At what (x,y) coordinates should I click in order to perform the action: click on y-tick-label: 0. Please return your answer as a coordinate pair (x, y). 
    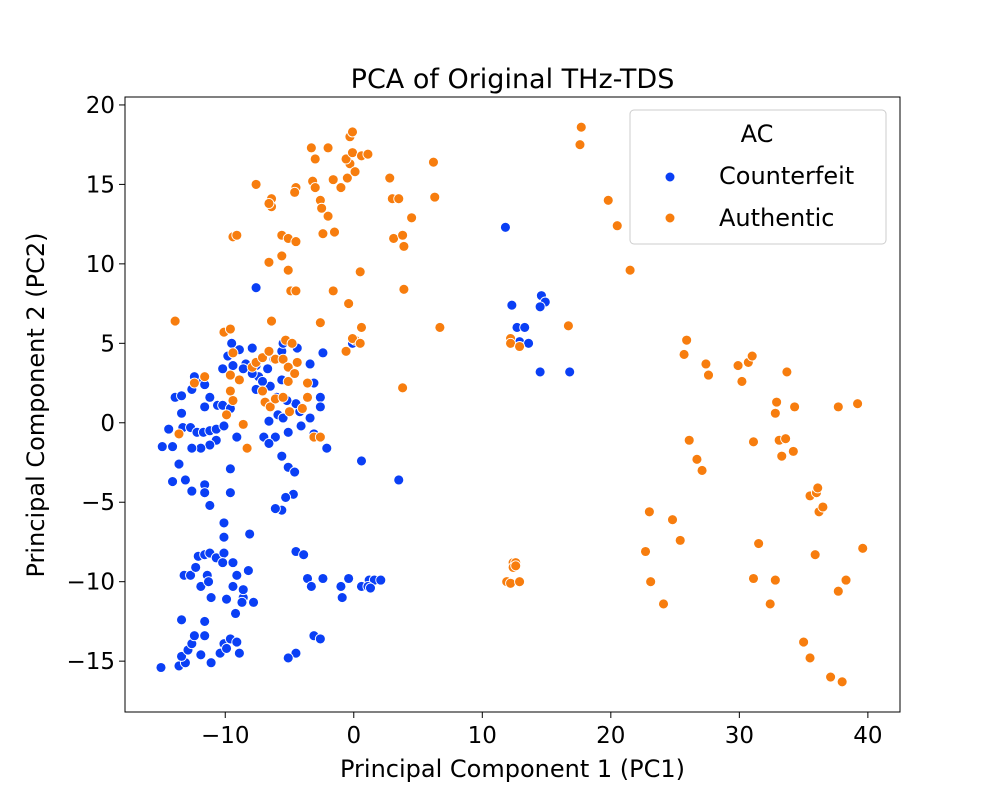
    Looking at the image, I should click on (107, 424).